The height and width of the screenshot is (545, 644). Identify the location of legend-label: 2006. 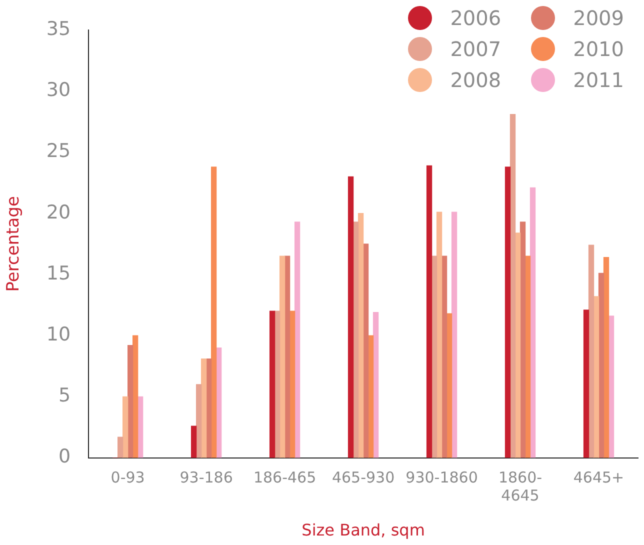
(476, 18).